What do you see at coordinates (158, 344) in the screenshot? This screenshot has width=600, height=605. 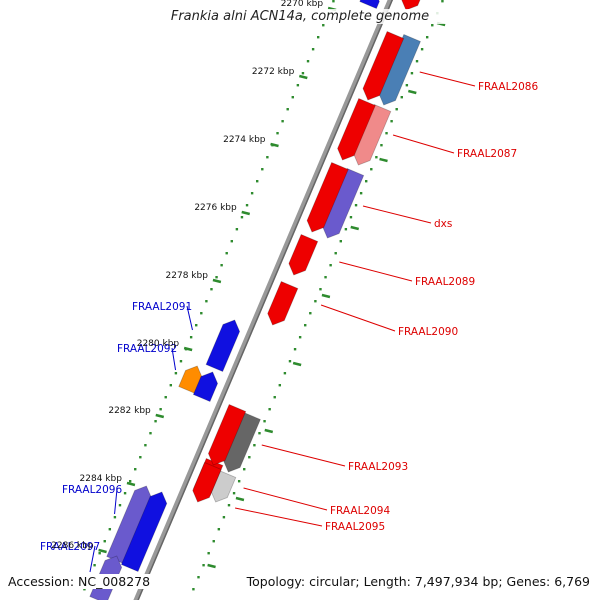 I see `ruler-tick-label: 2280 kbp` at bounding box center [158, 344].